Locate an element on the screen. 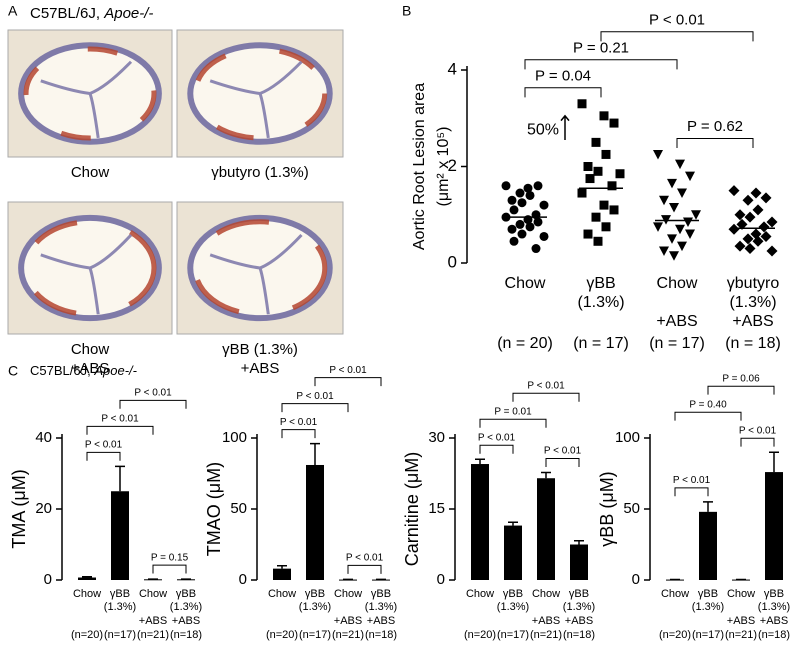 This screenshot has height=646, width=800. y-tick-label: 15 is located at coordinates (436, 508).